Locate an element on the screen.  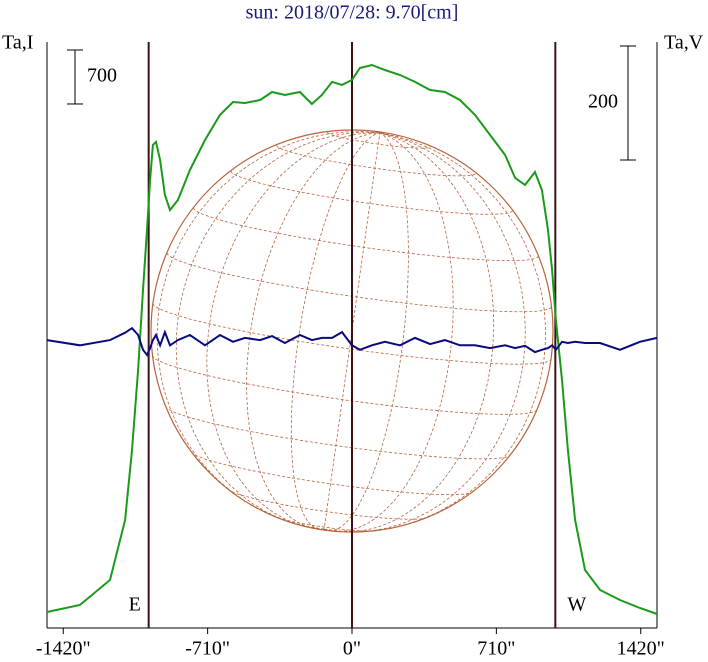
series-line is located at coordinates (352, 341).